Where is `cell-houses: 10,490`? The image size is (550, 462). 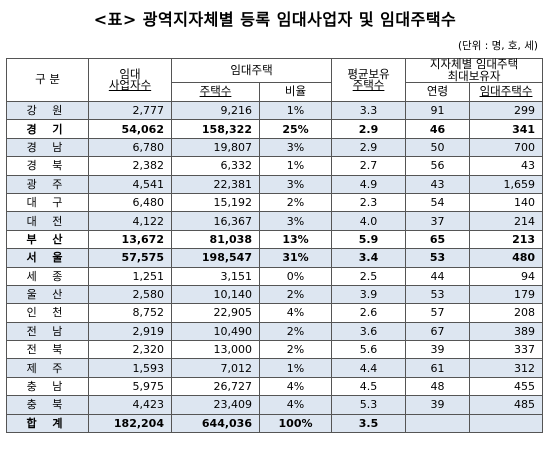 cell-houses: 10,490 is located at coordinates (215, 331).